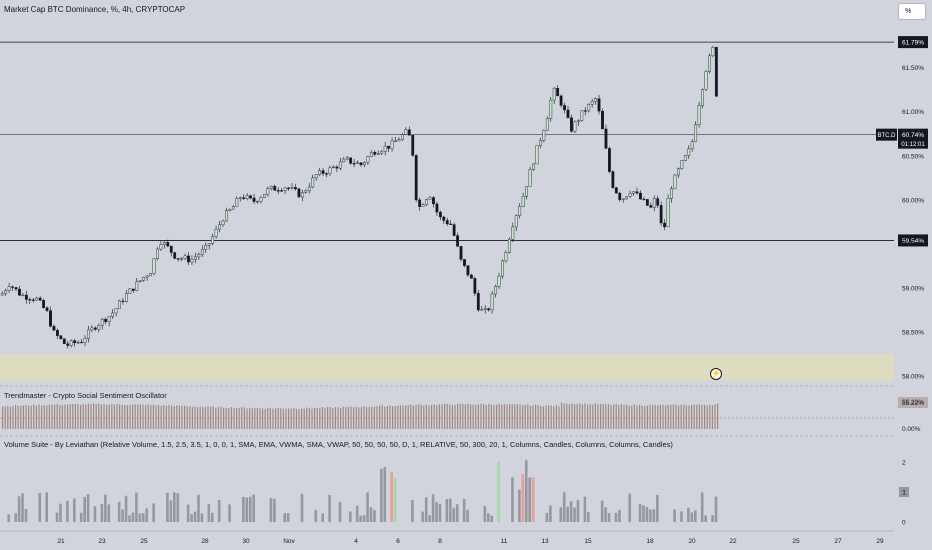 The height and width of the screenshot is (550, 932). What do you see at coordinates (904, 523) in the screenshot?
I see `volume-y-tick: 0` at bounding box center [904, 523].